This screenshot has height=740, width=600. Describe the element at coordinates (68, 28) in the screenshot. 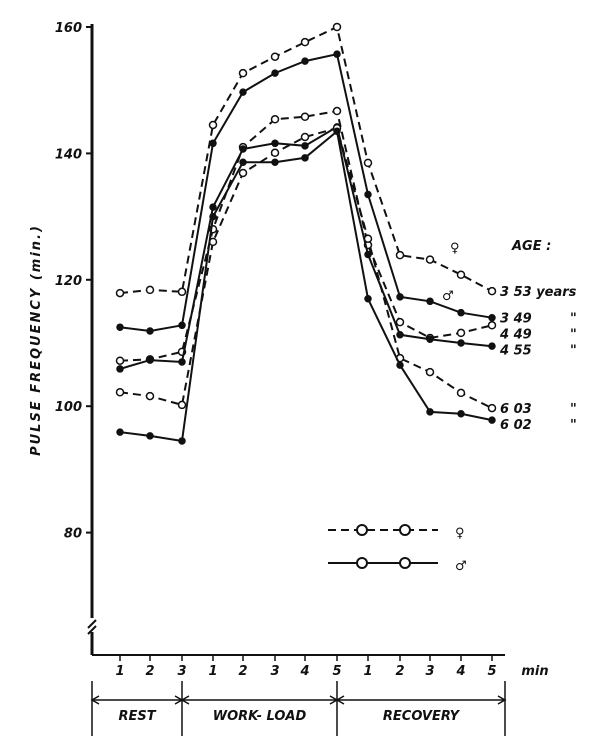

I see `y-tick-label: 160` at that location.